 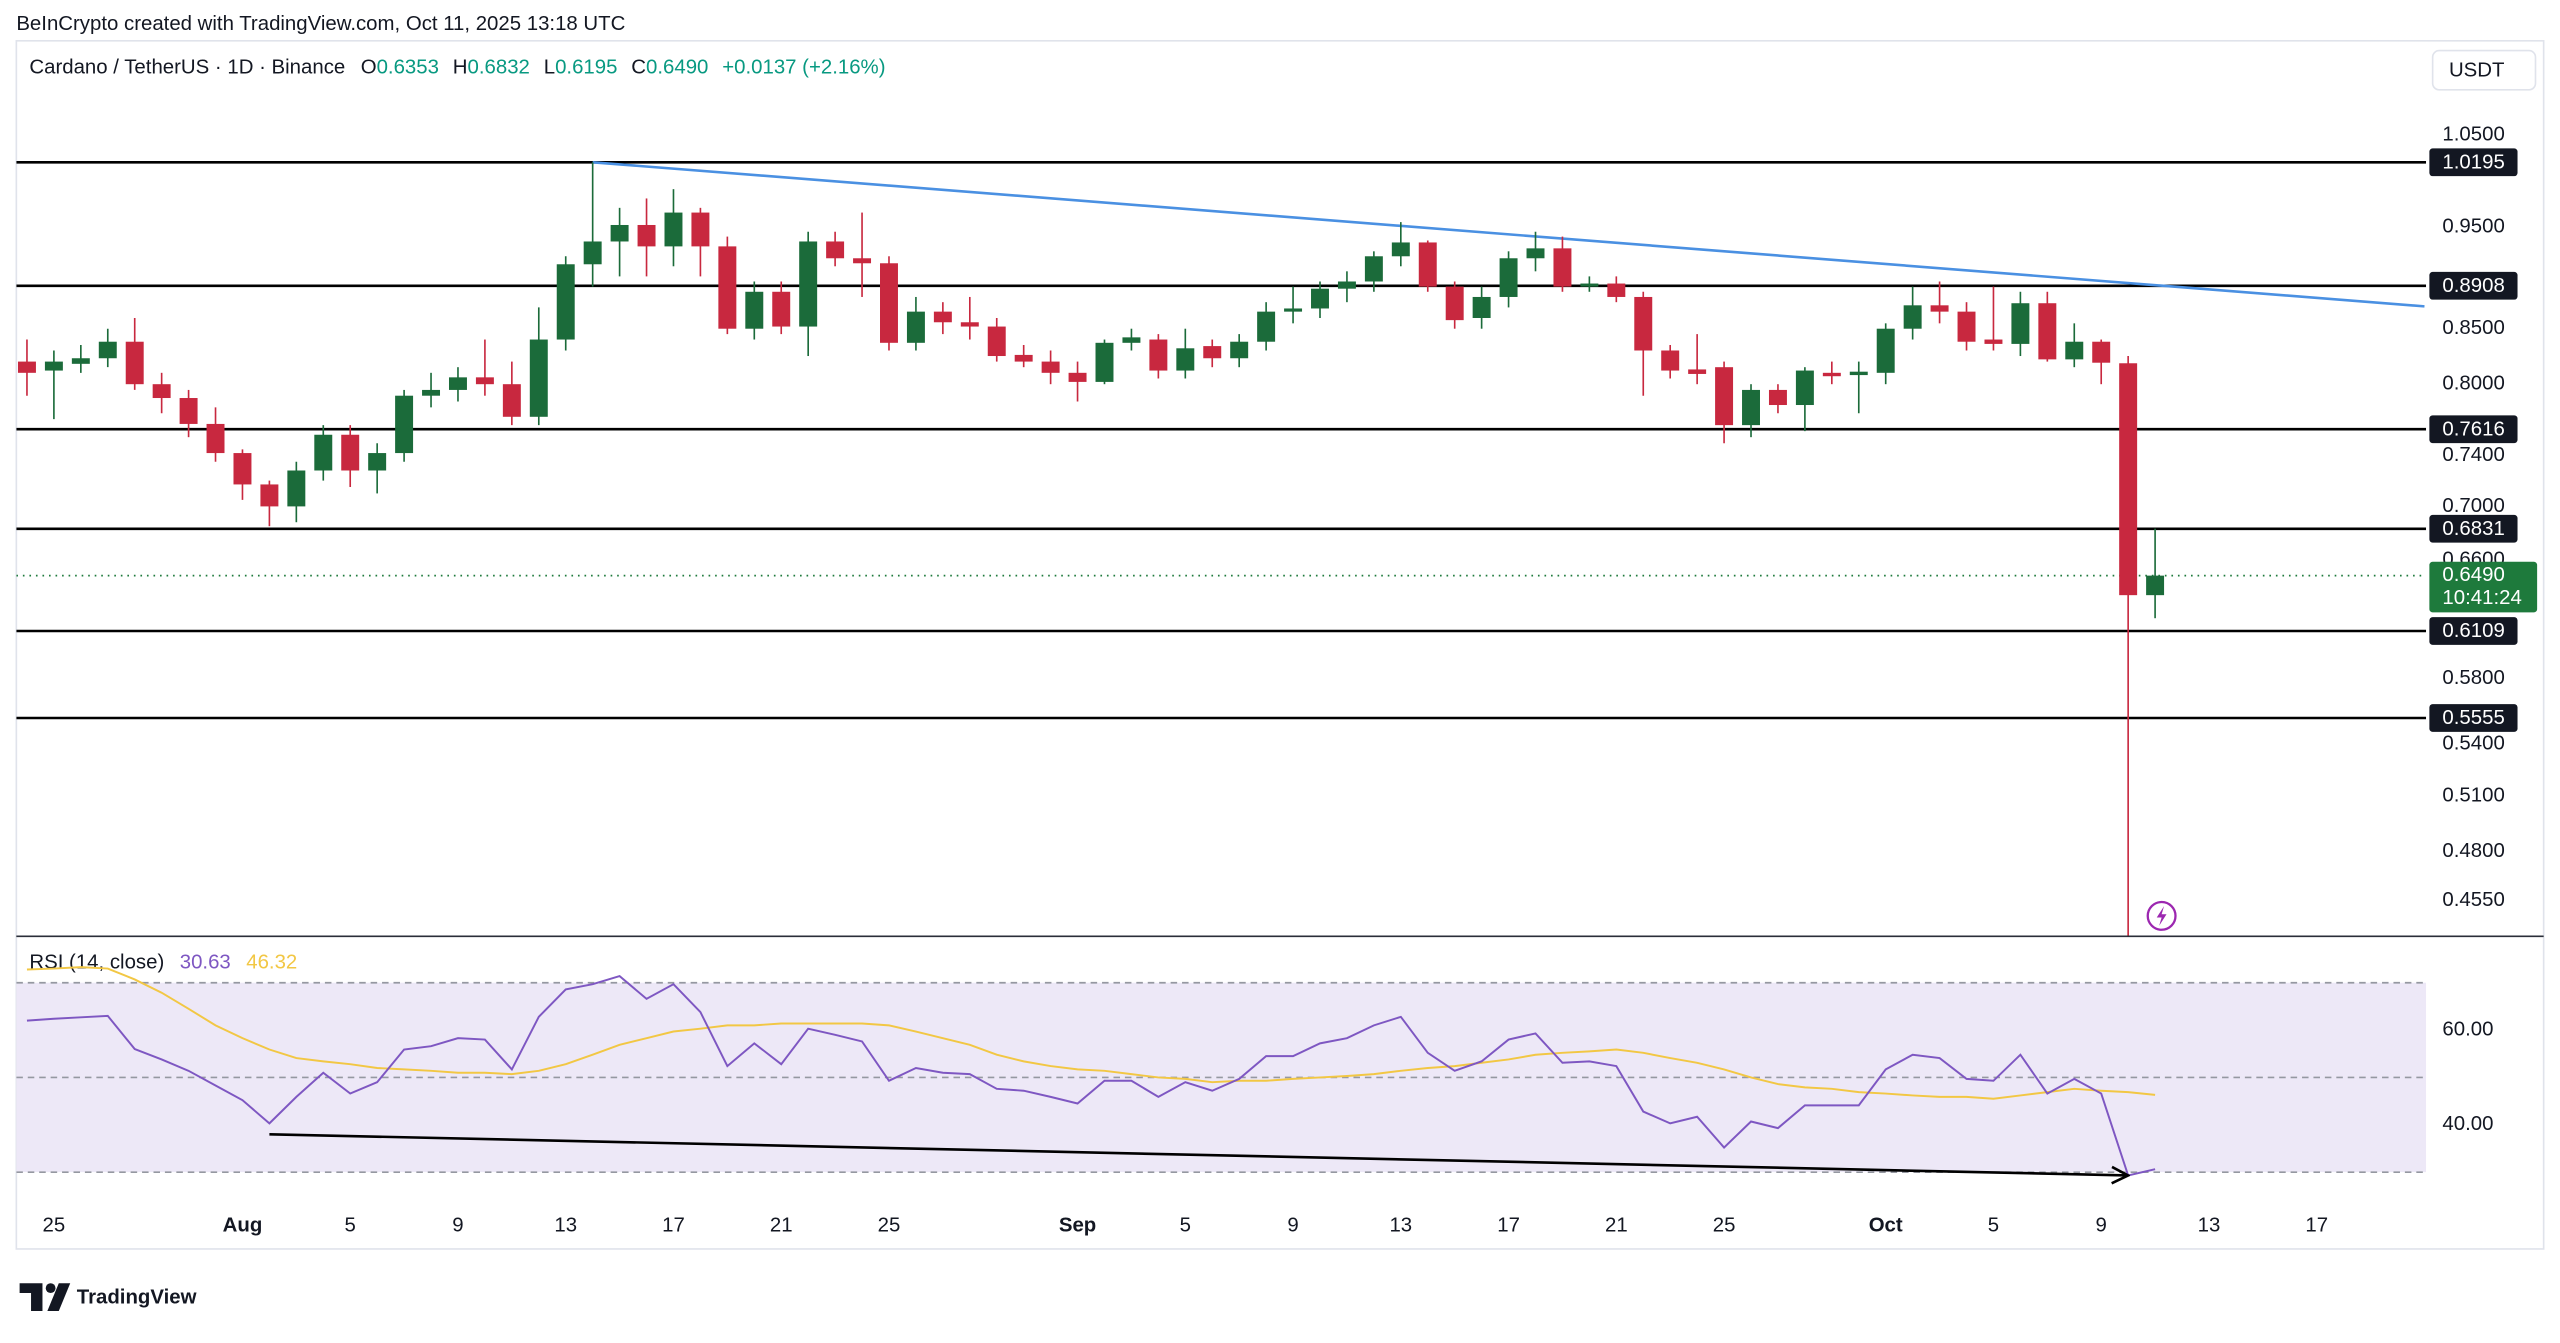 I want to click on level-label: 0.6109, so click(x=2473, y=631).